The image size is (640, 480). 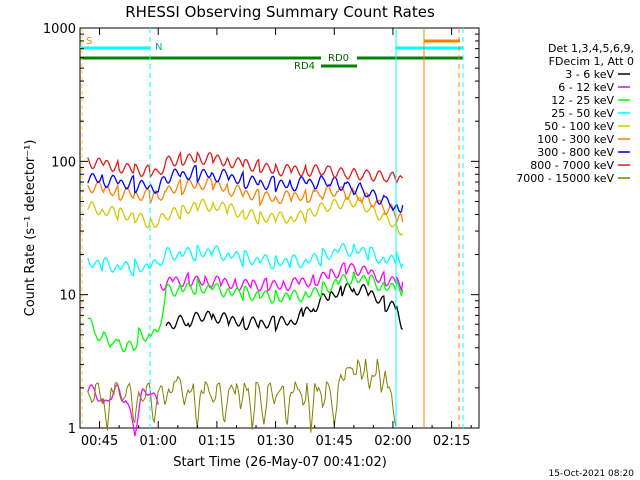 I want to click on y-tick-label: 100, so click(x=63, y=162).